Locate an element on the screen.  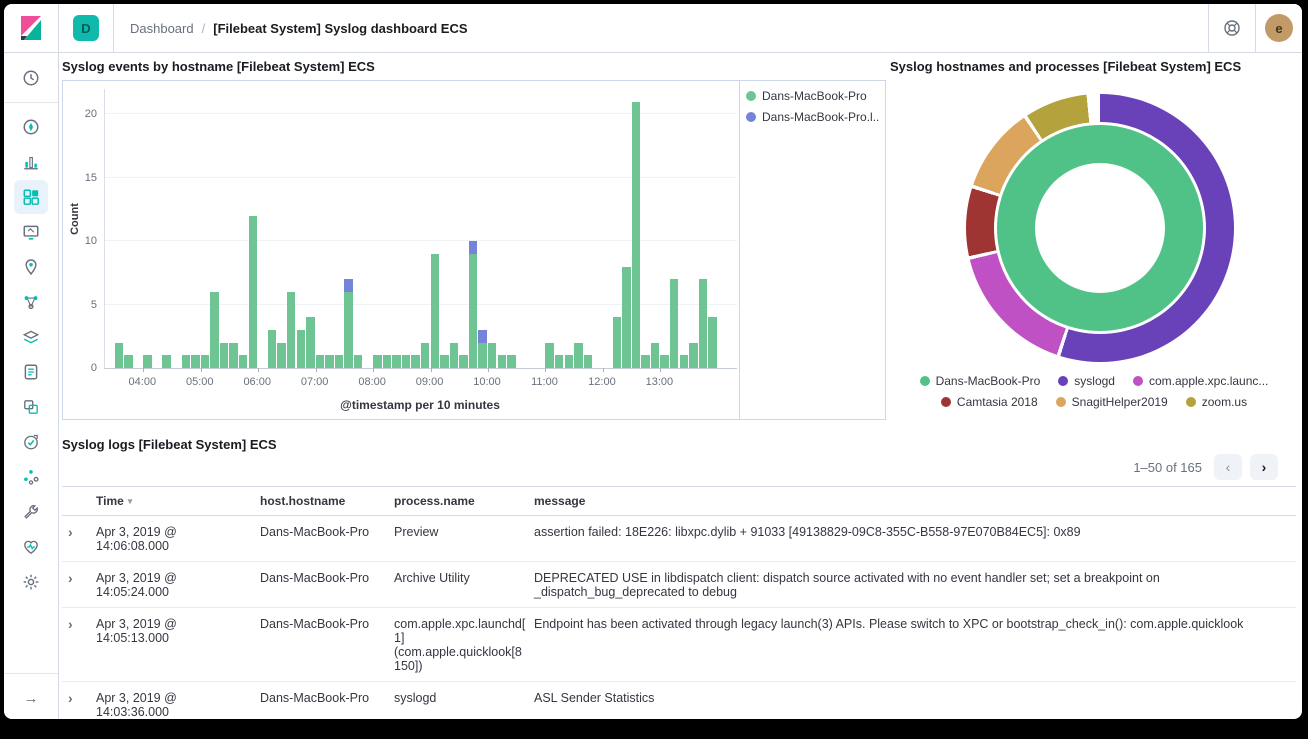
sidebar-item-machine-learning is located at coordinates (31, 302).